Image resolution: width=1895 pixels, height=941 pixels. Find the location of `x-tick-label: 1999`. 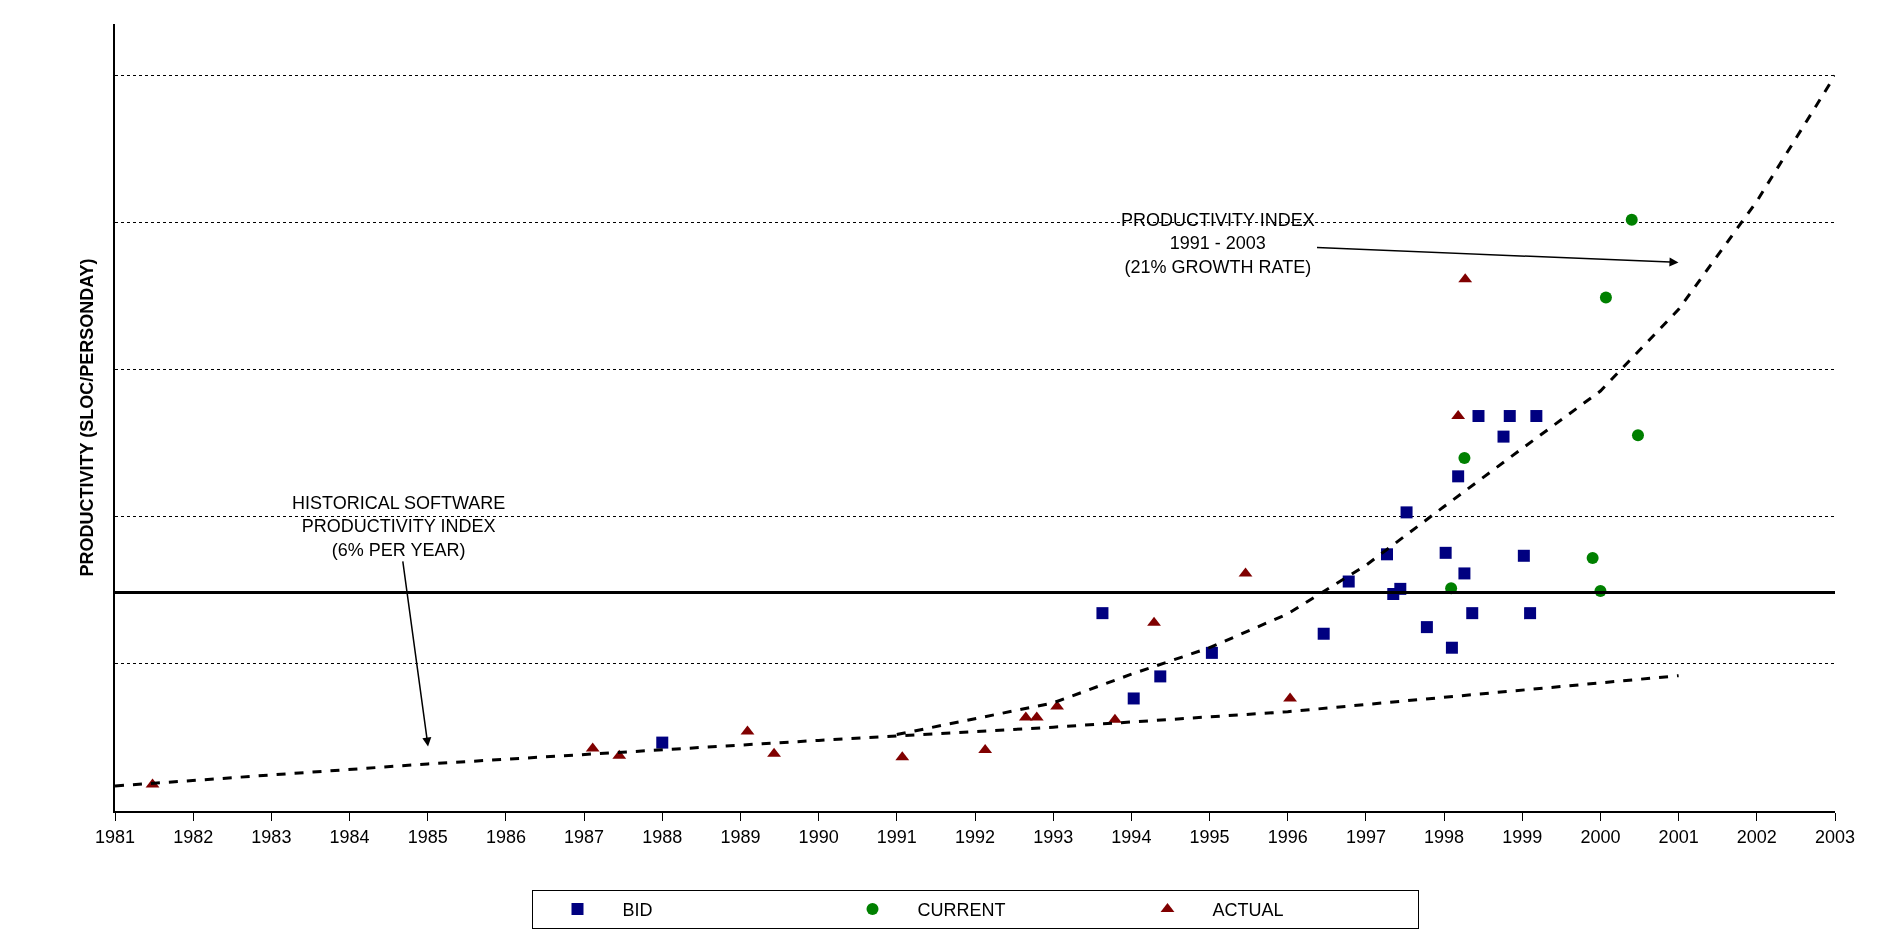

x-tick-label: 1999 is located at coordinates (1522, 836).